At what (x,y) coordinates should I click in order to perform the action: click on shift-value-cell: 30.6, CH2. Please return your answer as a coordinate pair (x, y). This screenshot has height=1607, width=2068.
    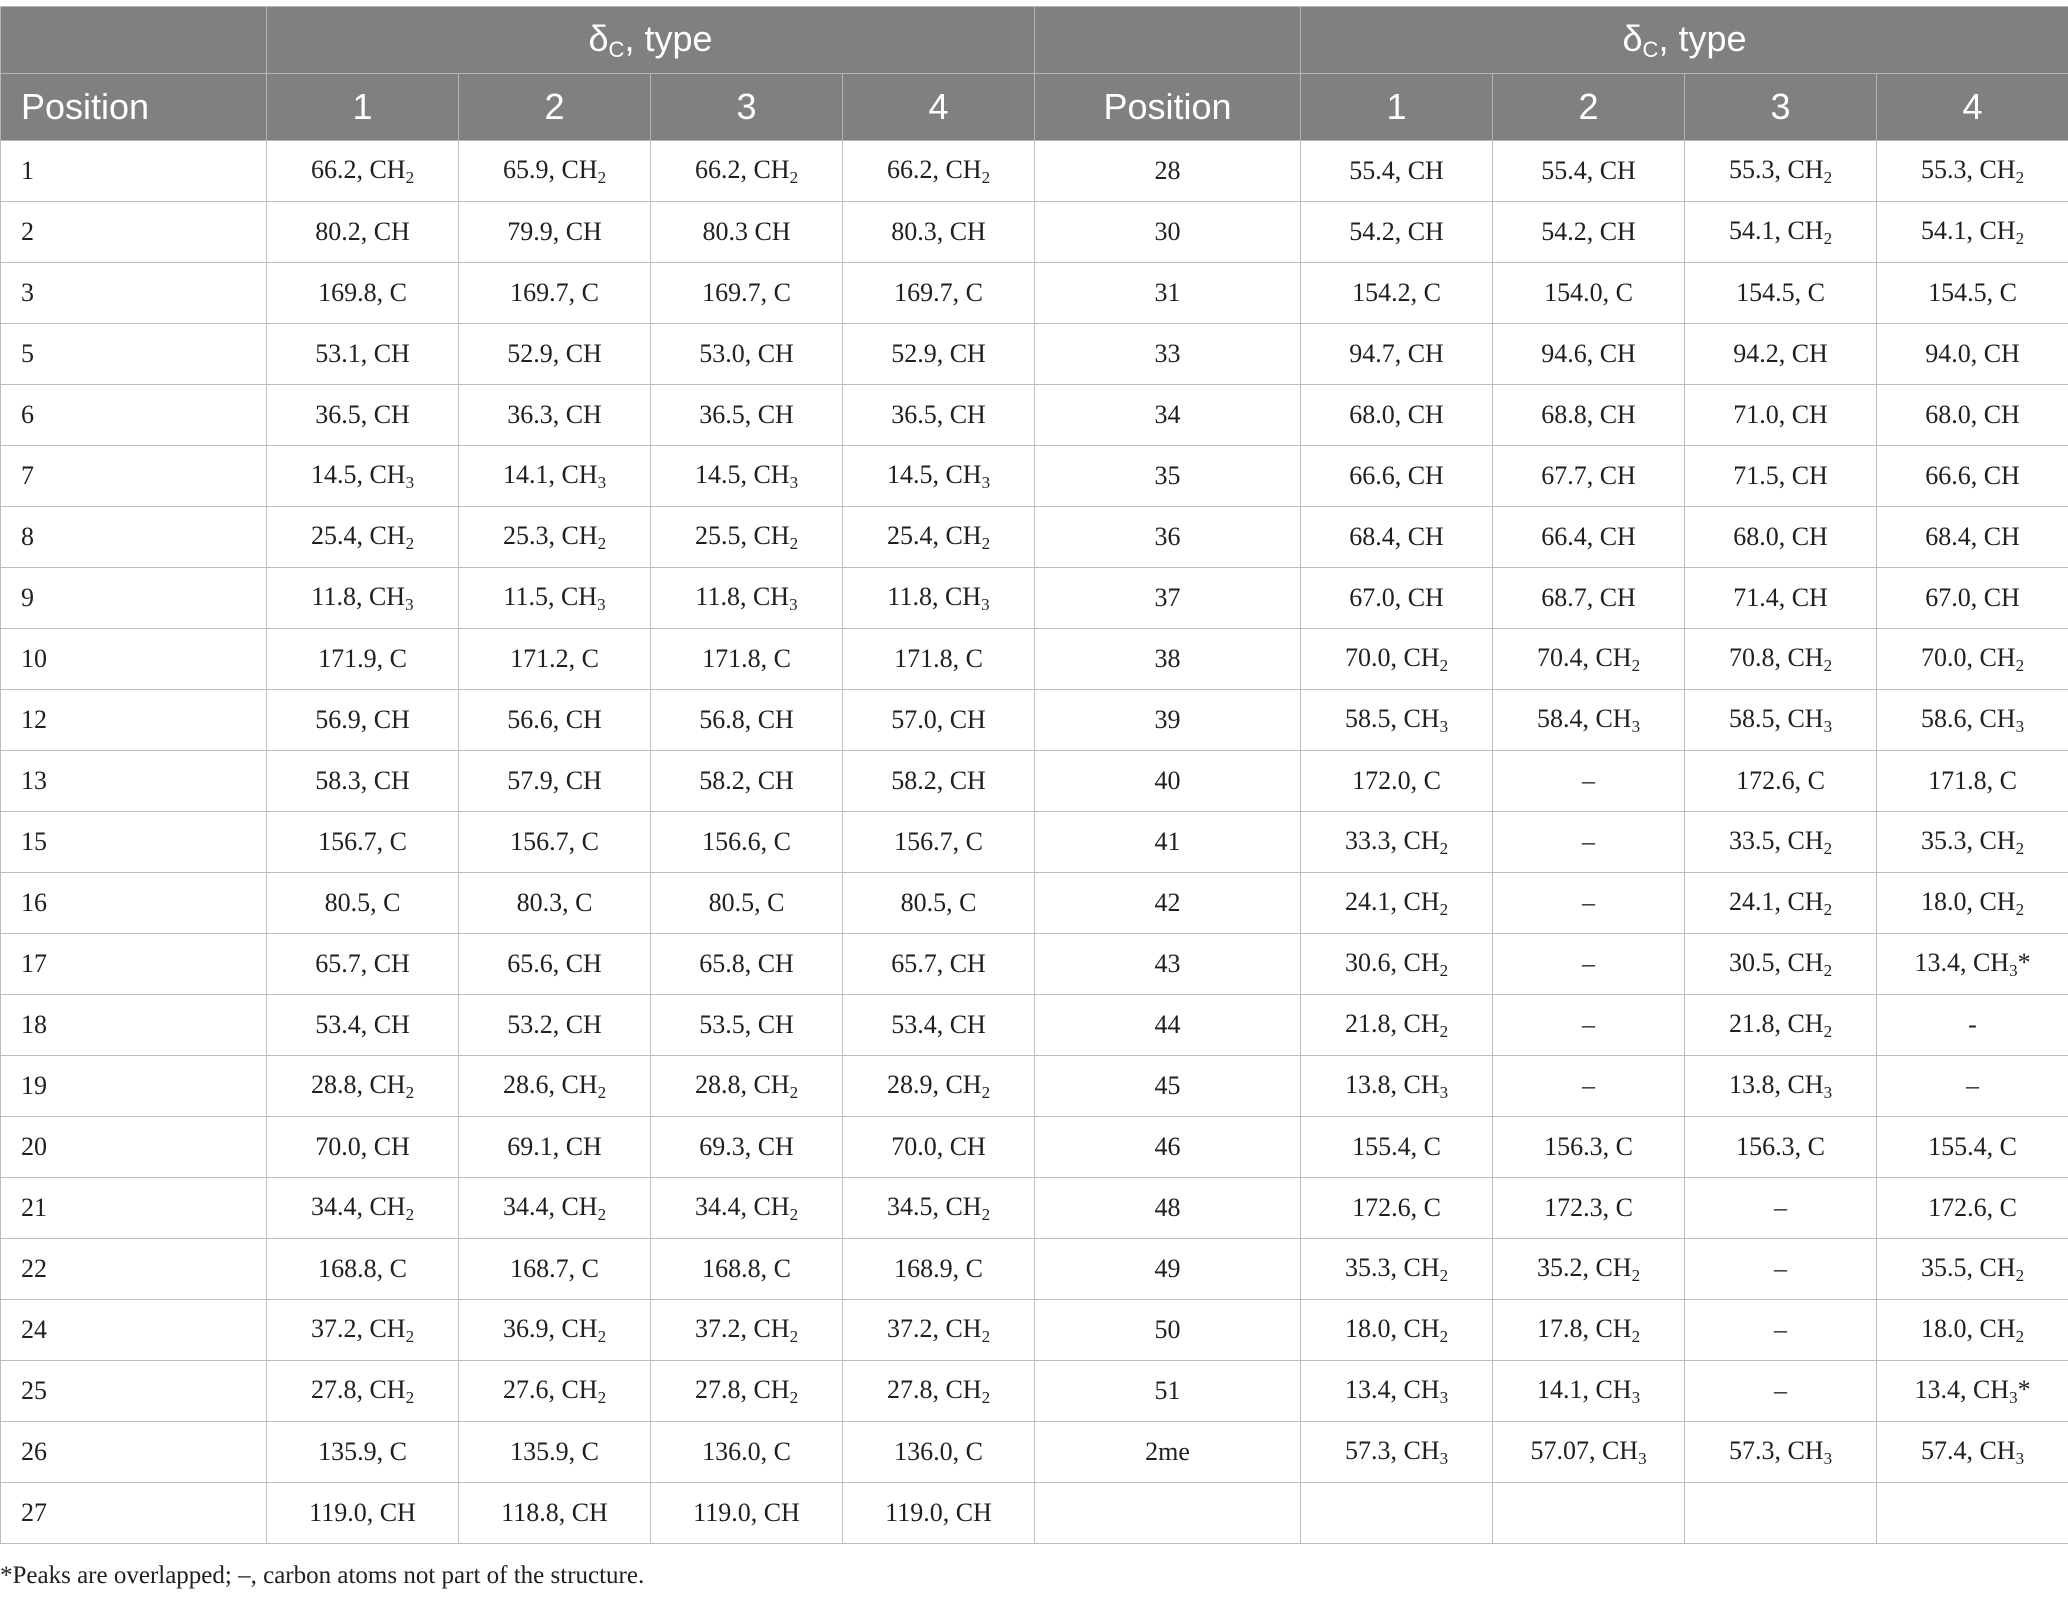
    Looking at the image, I should click on (1396, 964).